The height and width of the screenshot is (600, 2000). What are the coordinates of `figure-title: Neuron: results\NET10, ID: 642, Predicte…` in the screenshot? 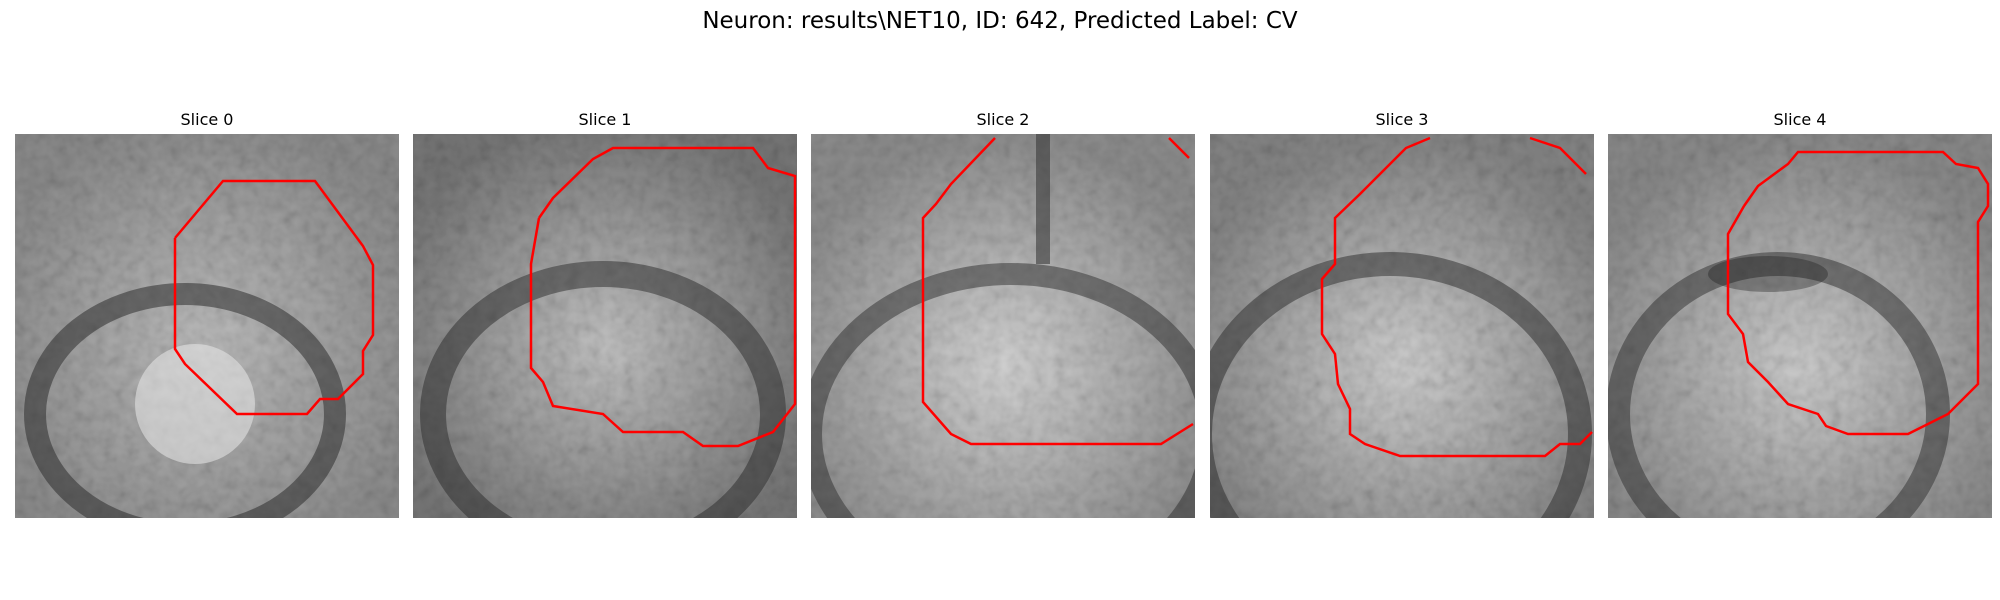 It's located at (1000, 21).